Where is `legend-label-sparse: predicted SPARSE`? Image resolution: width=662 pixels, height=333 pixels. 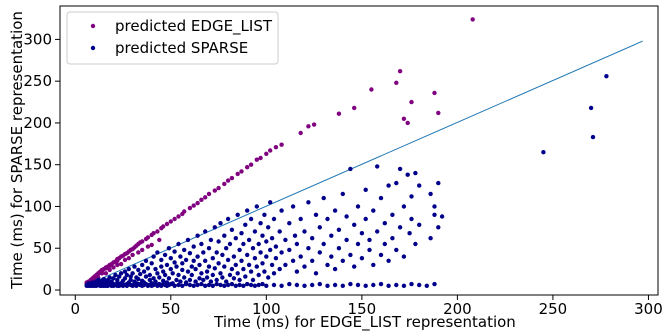
legend-label-sparse: predicted SPARSE is located at coordinates (181, 48).